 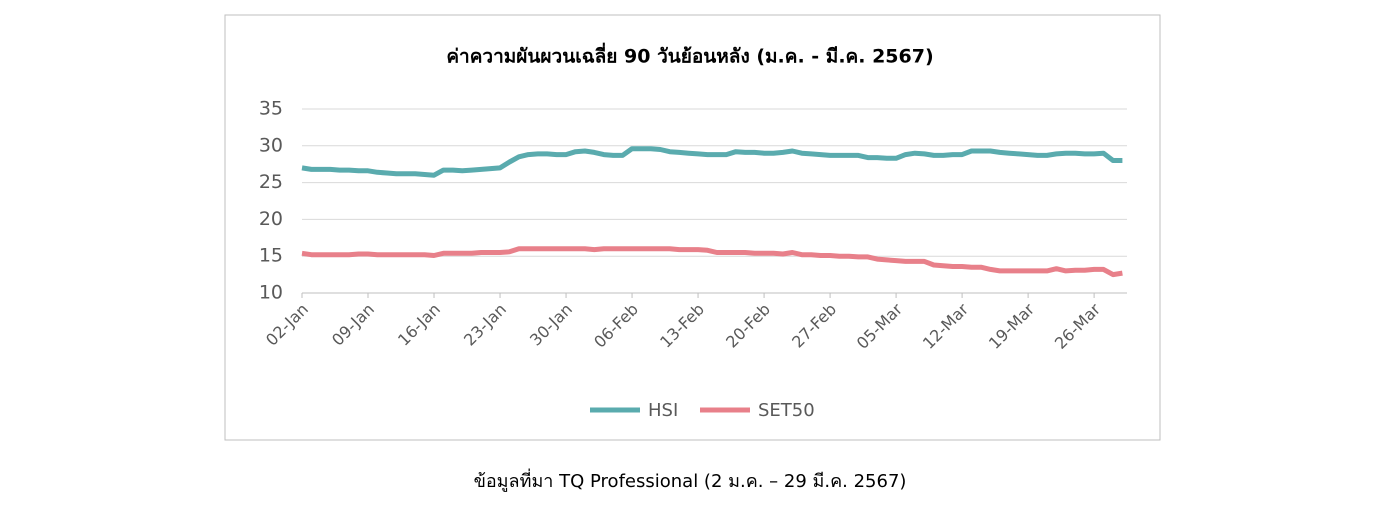 I want to click on y-tick-label: 10, so click(x=271, y=293).